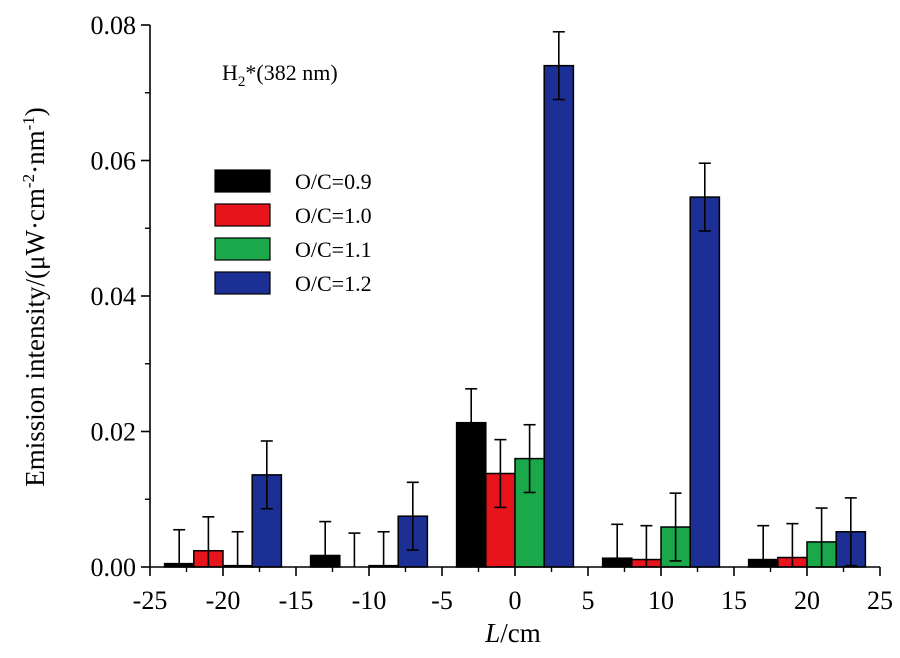  What do you see at coordinates (150, 600) in the screenshot?
I see `x-tick-label: -25` at bounding box center [150, 600].